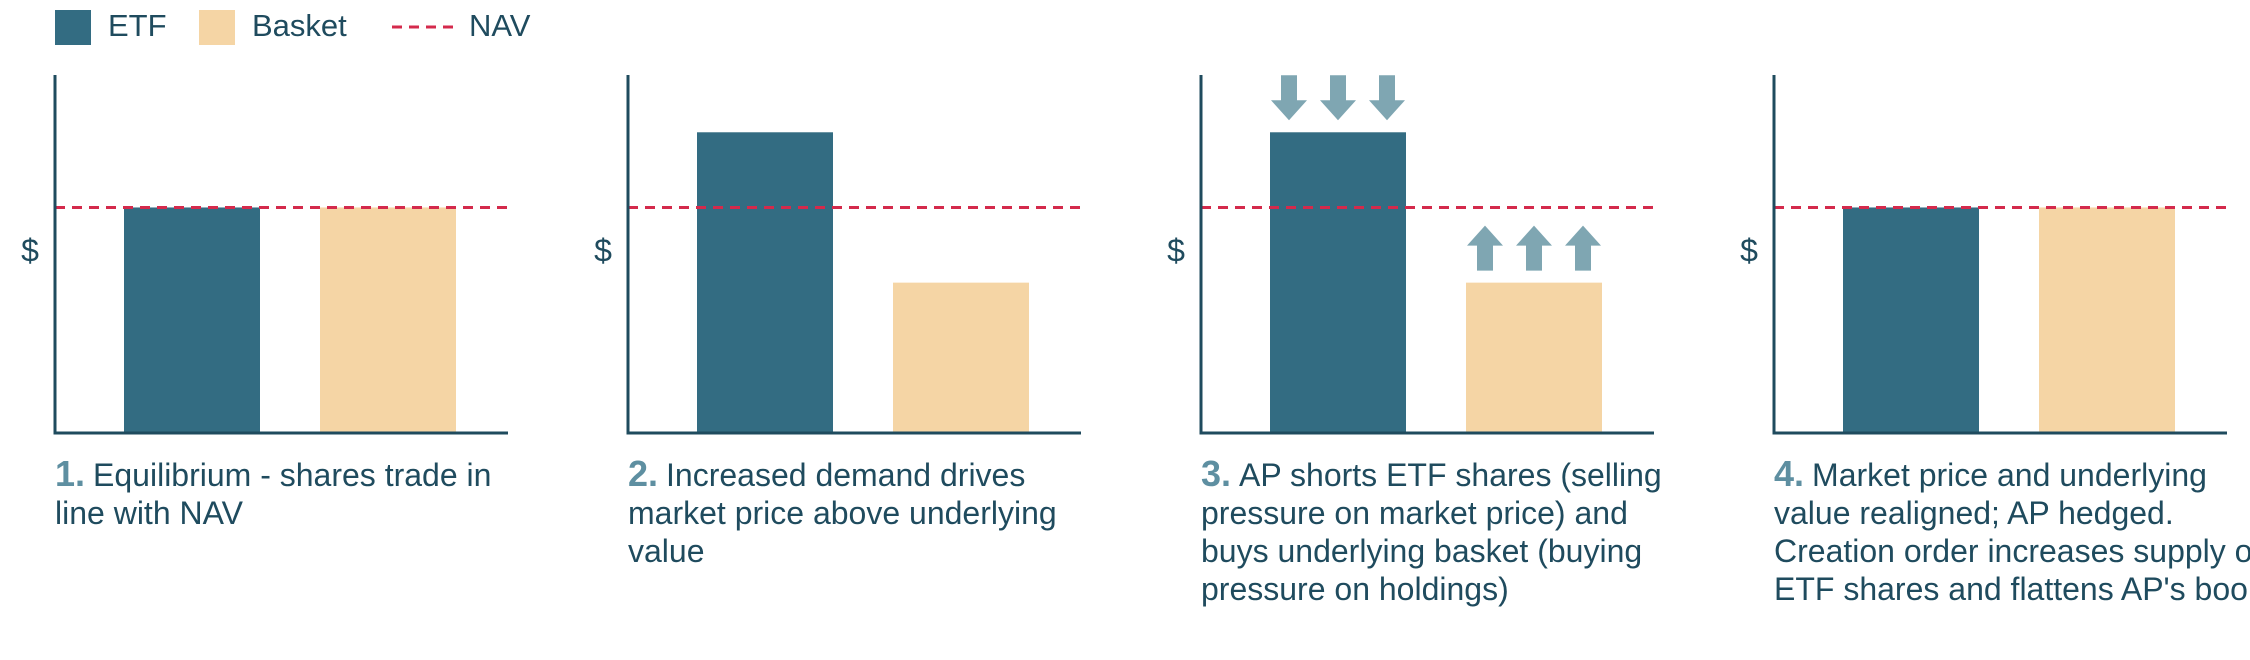 Image resolution: width=2250 pixels, height=660 pixels. What do you see at coordinates (137, 25) in the screenshot?
I see `legend-label: ETF` at bounding box center [137, 25].